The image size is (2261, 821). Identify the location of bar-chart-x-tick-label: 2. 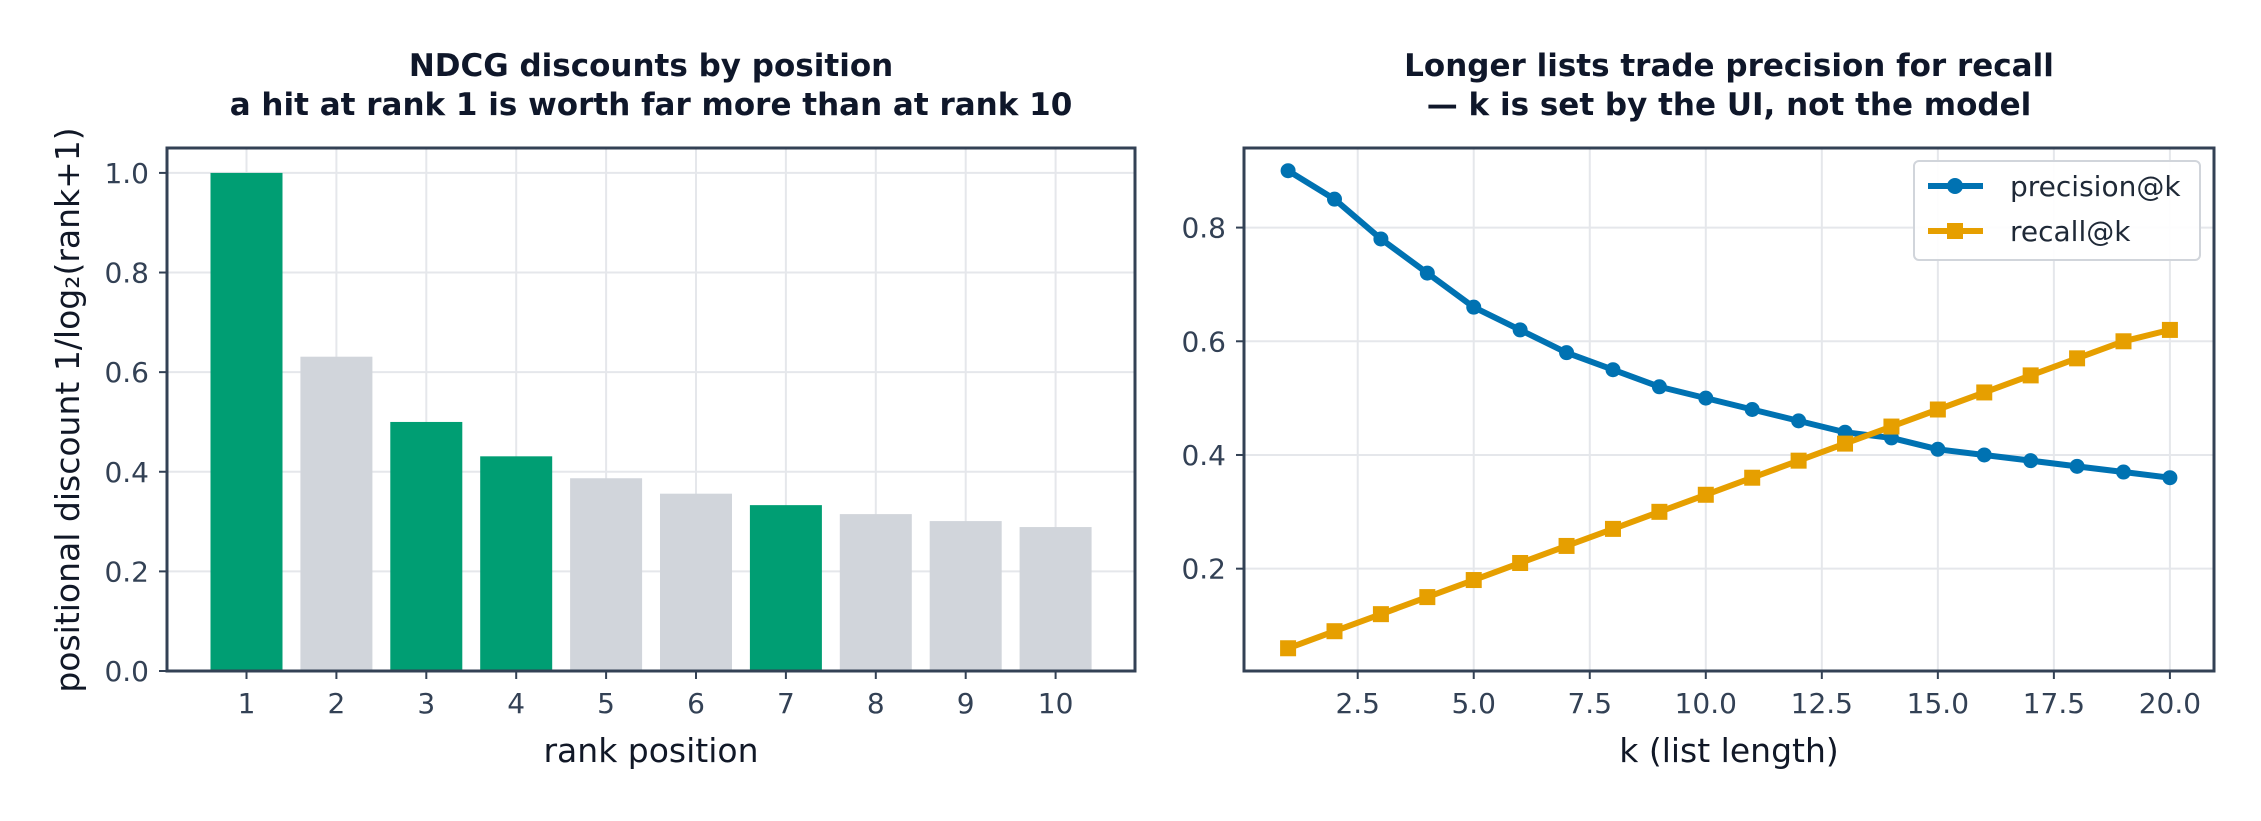
(336, 703).